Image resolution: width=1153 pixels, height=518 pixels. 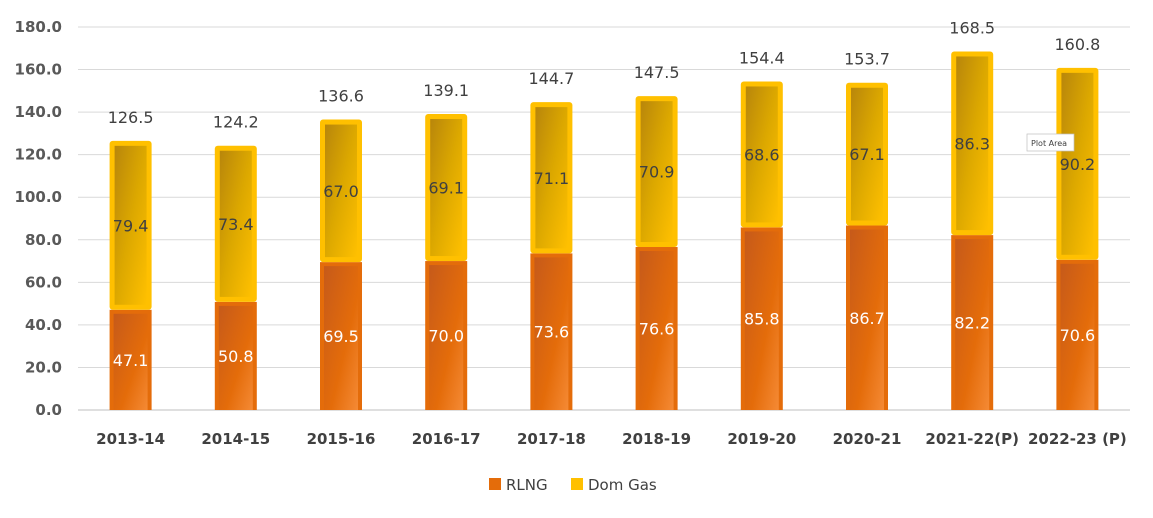 I want to click on total-label: 168.5, so click(x=972, y=27).